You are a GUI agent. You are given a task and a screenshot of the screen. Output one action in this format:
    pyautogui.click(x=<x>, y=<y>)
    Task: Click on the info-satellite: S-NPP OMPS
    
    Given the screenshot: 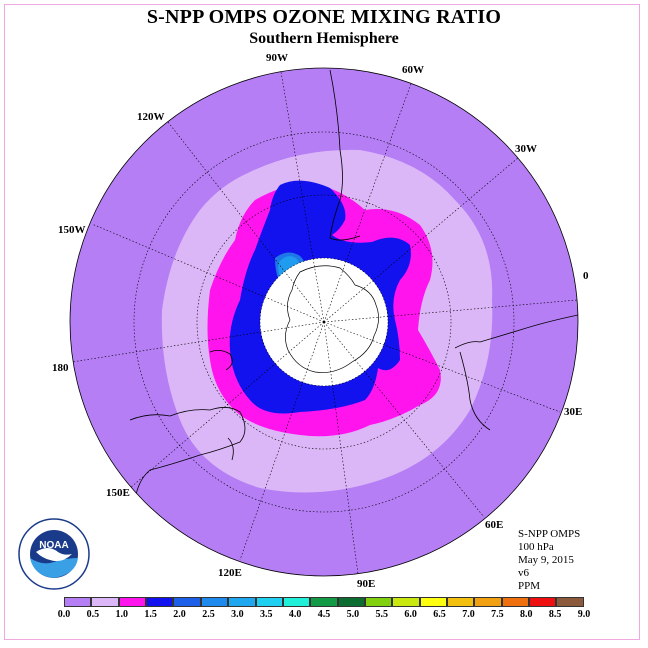 What is the action you would take?
    pyautogui.click(x=549, y=534)
    